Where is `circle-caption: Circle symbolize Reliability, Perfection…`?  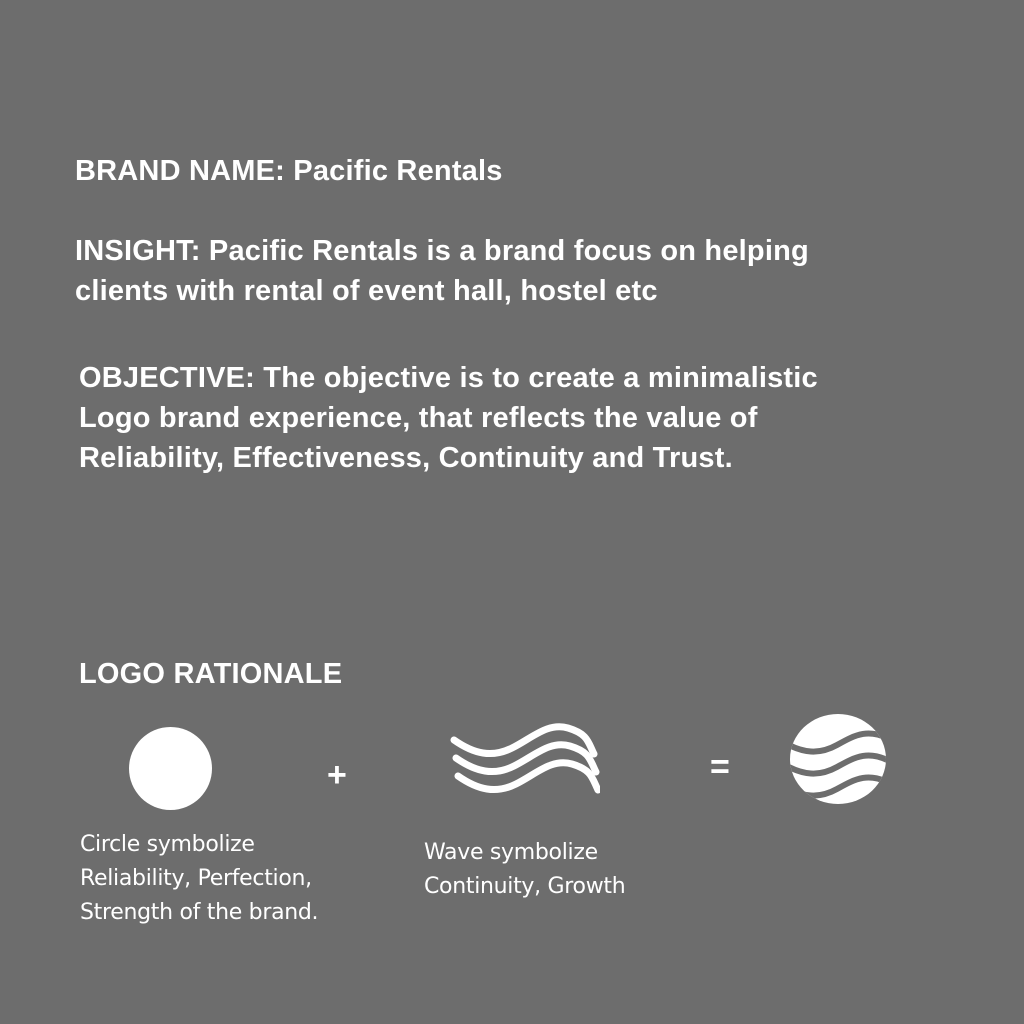
circle-caption: Circle symbolize Reliability, Perfection… is located at coordinates (199, 879).